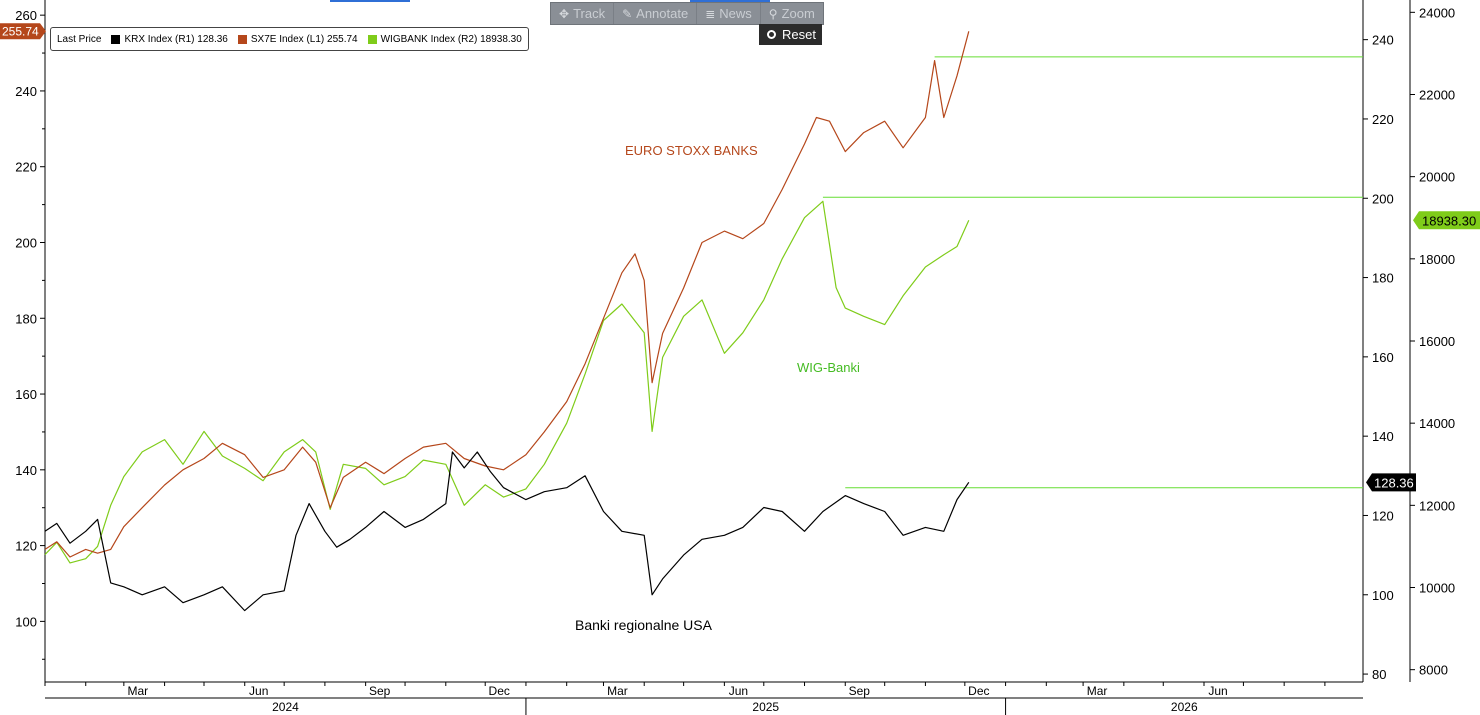 The height and width of the screenshot is (715, 1480). What do you see at coordinates (1184, 707) in the screenshot?
I see `year-label: 2026` at bounding box center [1184, 707].